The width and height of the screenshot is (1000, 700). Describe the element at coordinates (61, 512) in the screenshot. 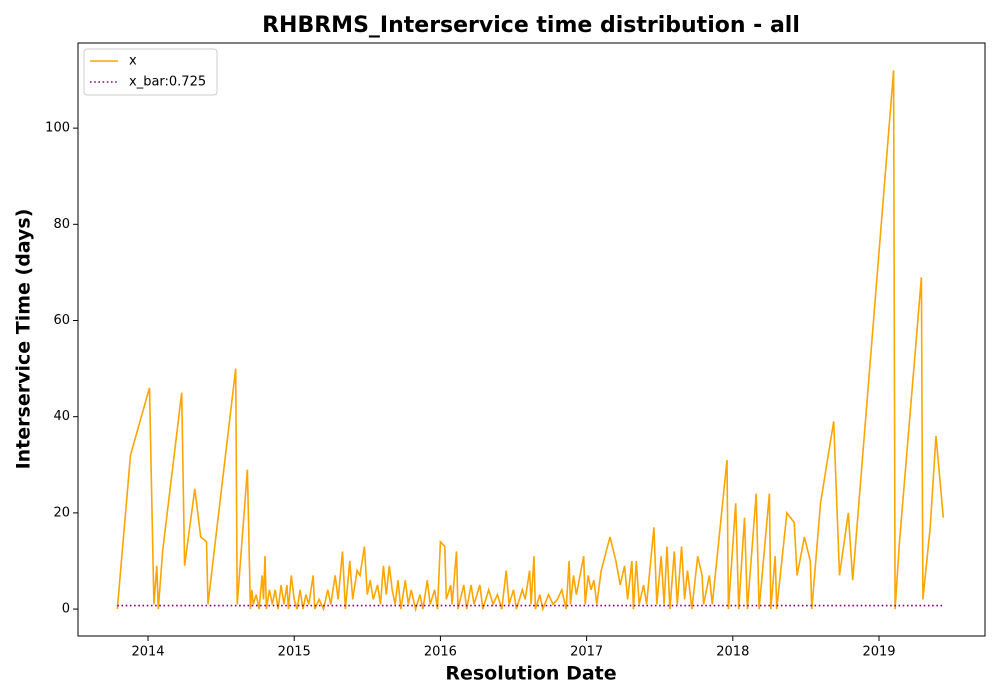

I see `y-tick-label: 20` at that location.